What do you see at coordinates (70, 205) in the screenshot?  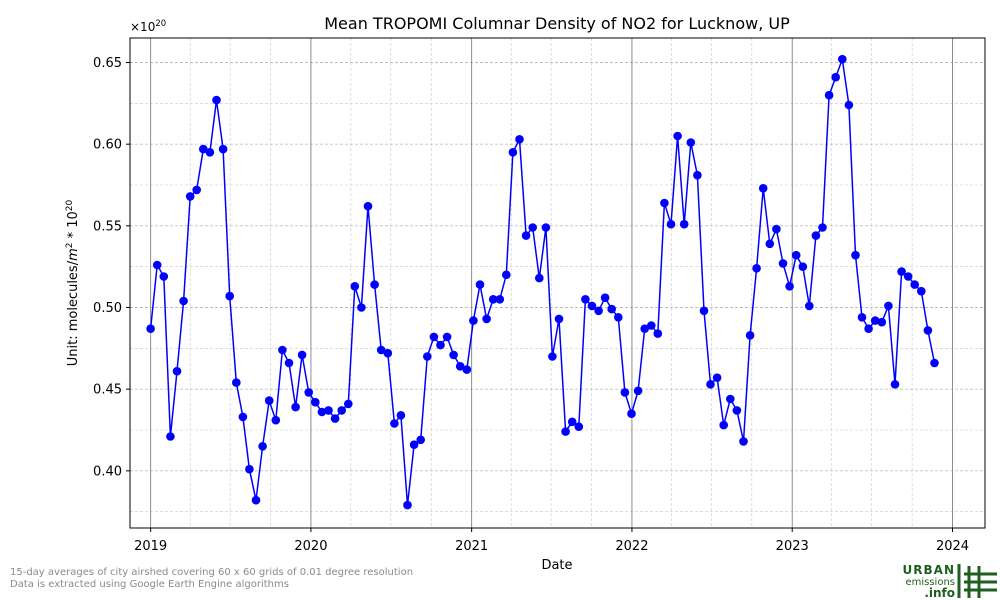 I see `ylabel-ten-exp: 20` at bounding box center [70, 205].